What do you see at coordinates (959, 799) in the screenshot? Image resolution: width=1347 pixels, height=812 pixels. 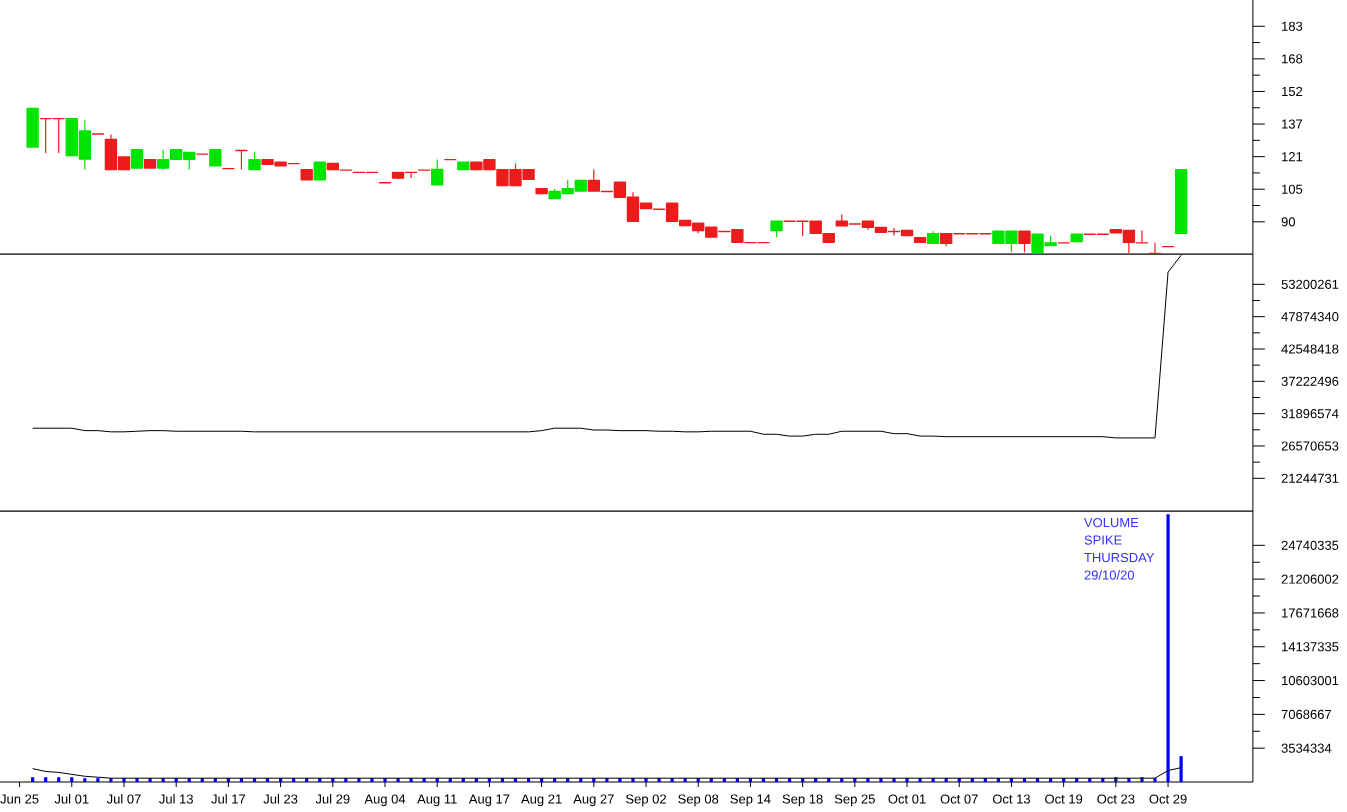 I see `x-tick-label: Oct 07` at bounding box center [959, 799].